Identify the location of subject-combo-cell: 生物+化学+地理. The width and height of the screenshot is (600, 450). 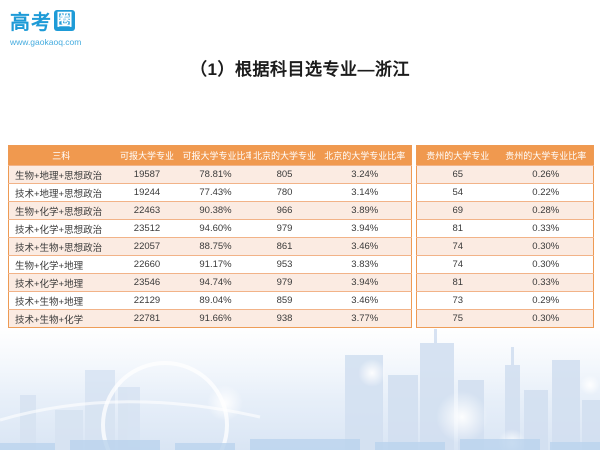
(49, 266).